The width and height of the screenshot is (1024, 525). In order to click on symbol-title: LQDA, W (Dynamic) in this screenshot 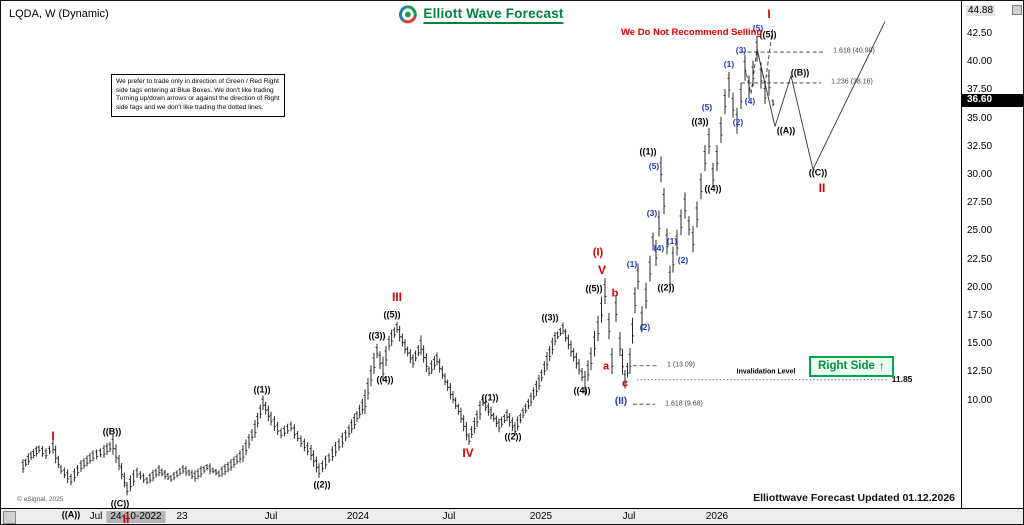, I will do `click(59, 14)`.